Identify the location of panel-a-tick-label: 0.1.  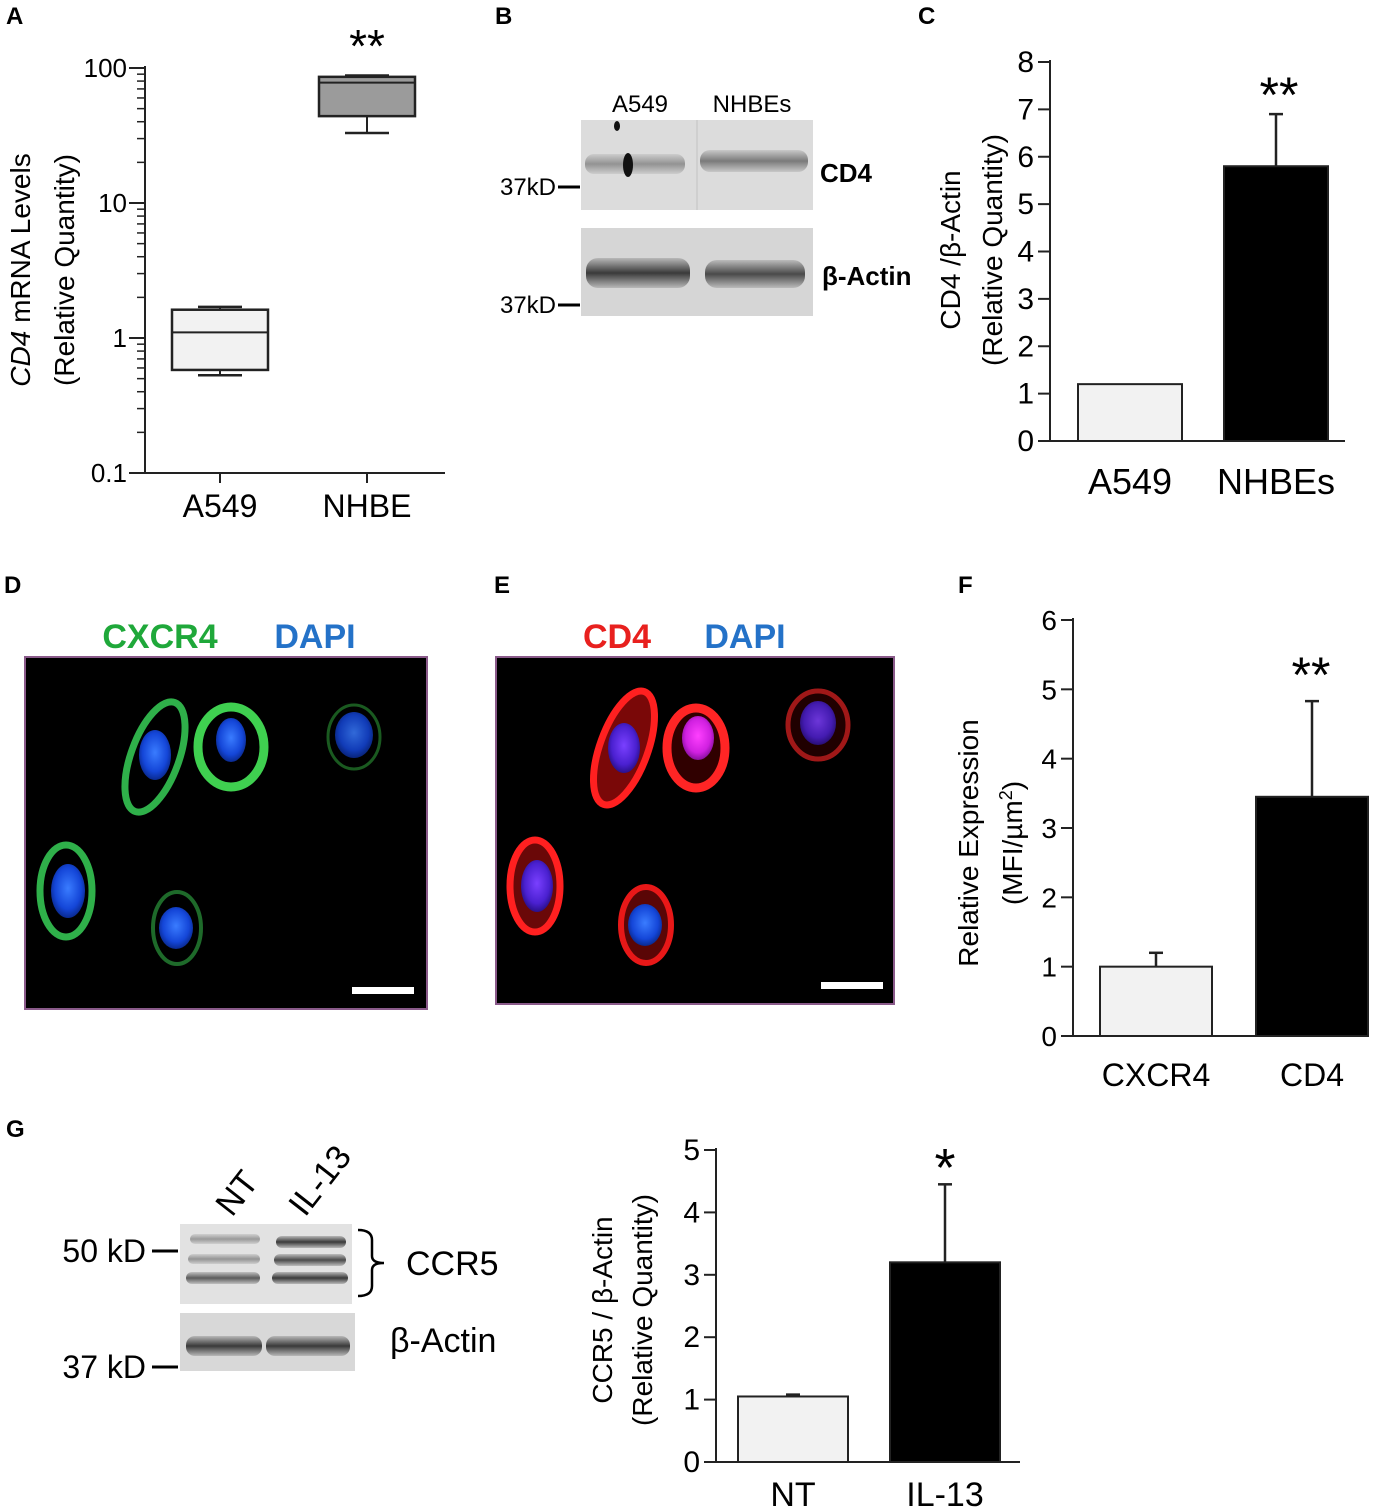
(109, 473).